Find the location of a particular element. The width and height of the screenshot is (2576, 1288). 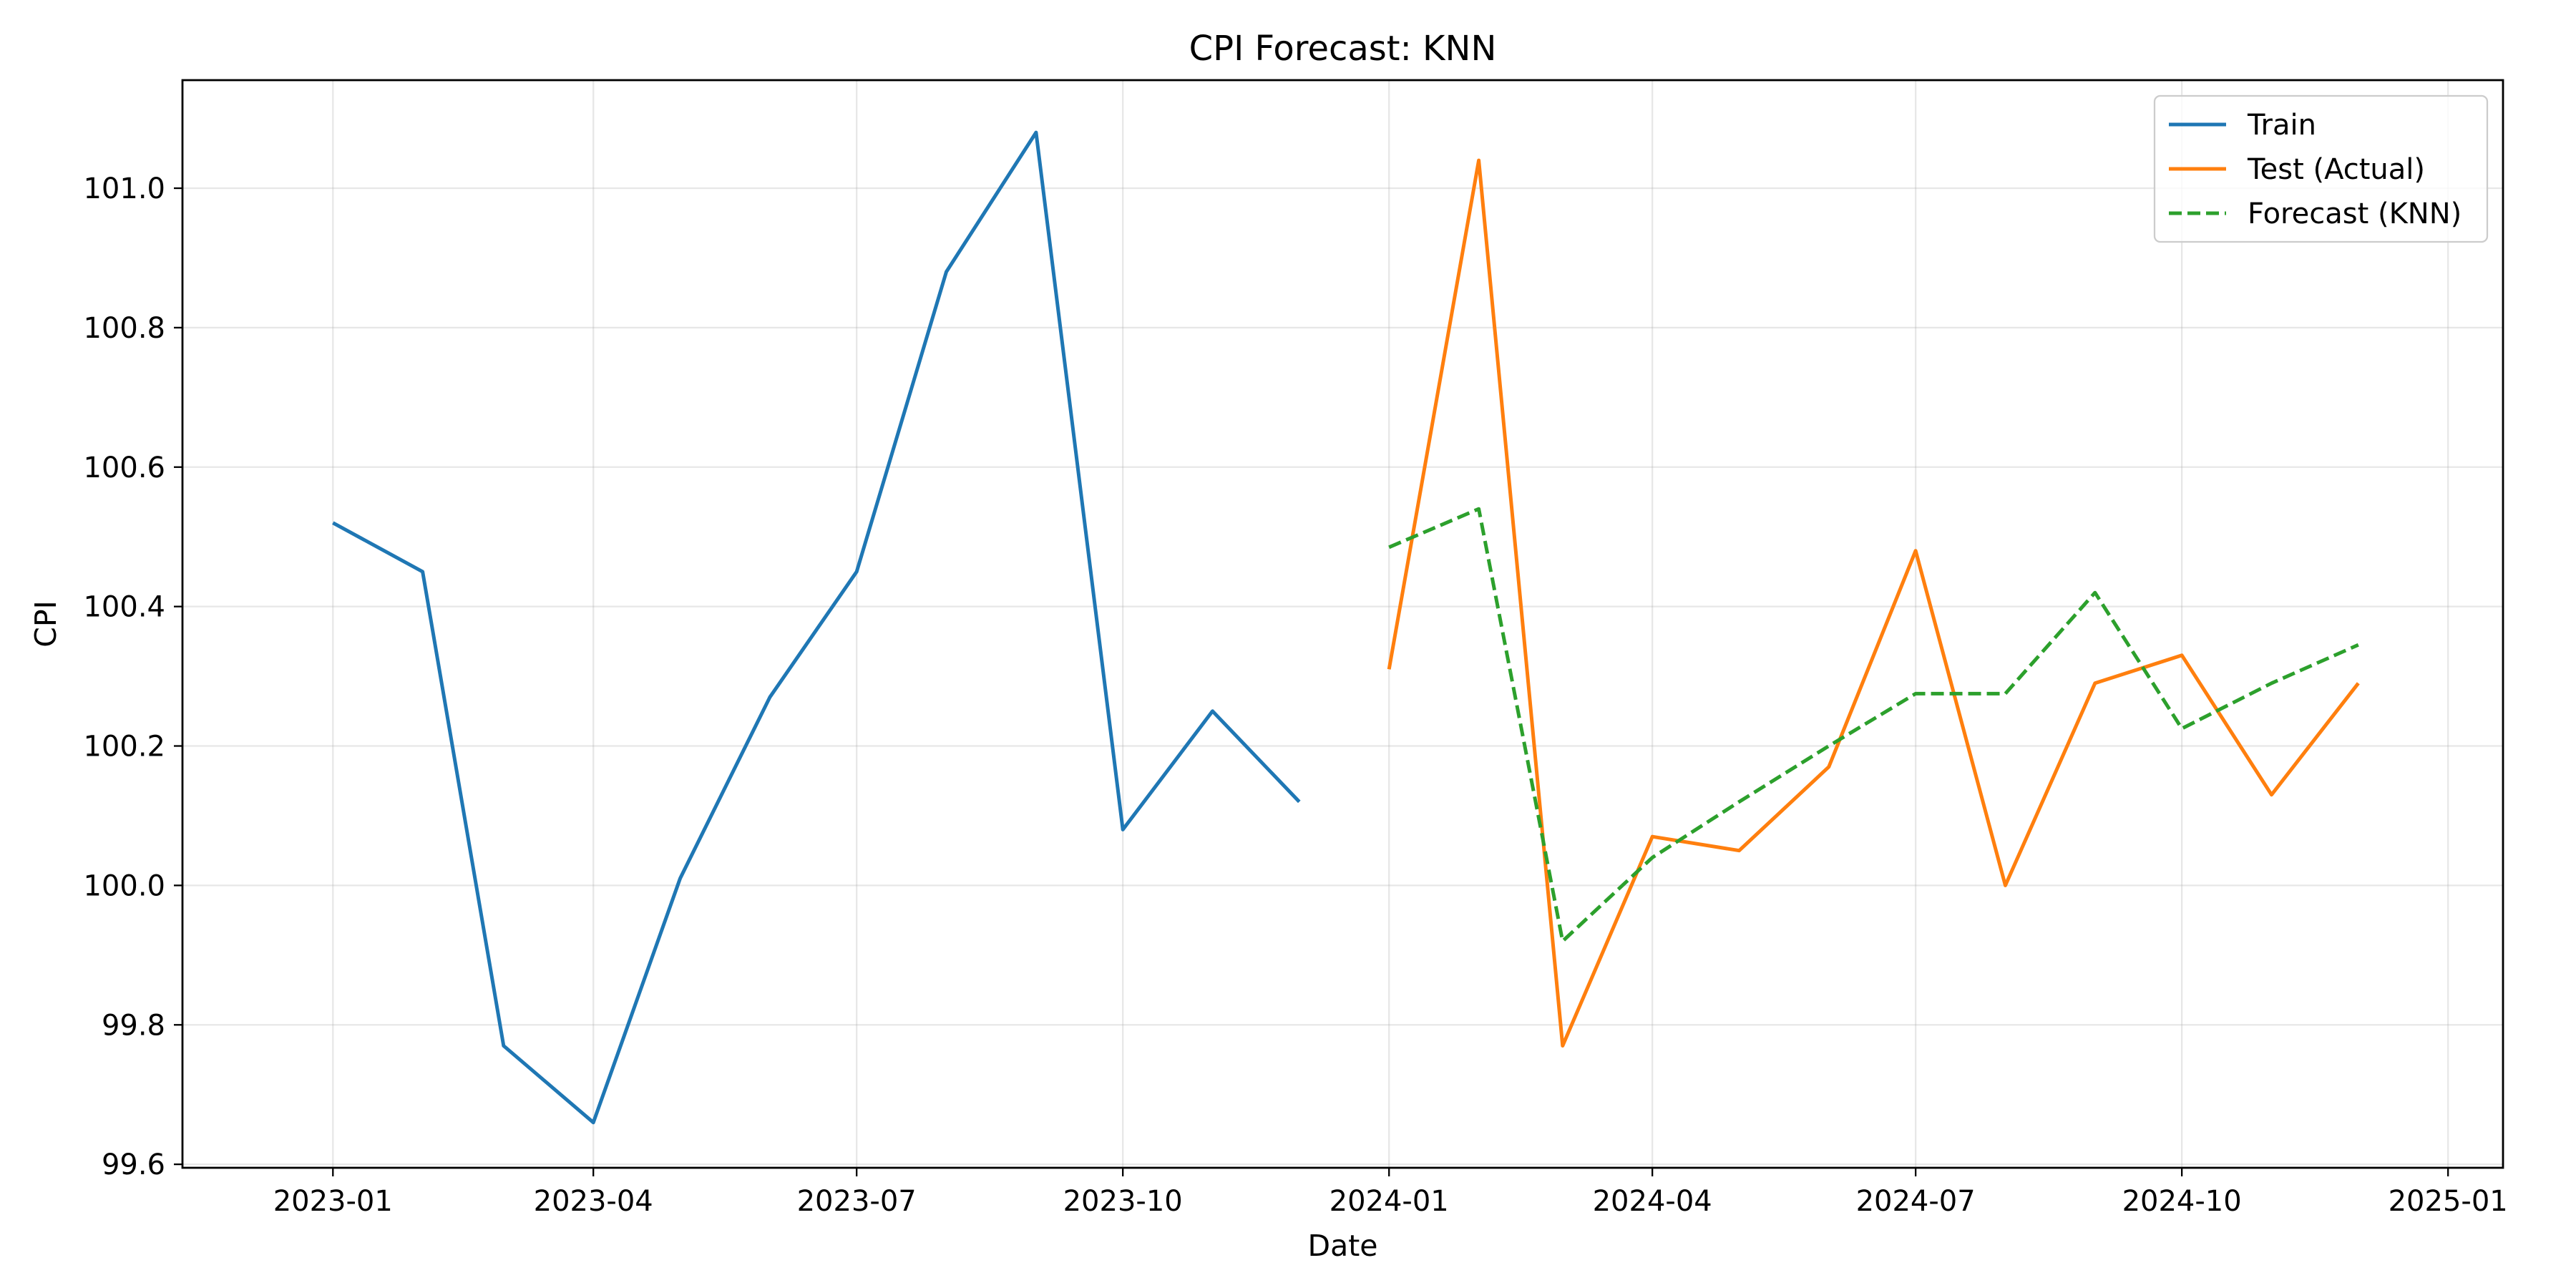

x-tick-label: 2024-01 is located at coordinates (1389, 1201).